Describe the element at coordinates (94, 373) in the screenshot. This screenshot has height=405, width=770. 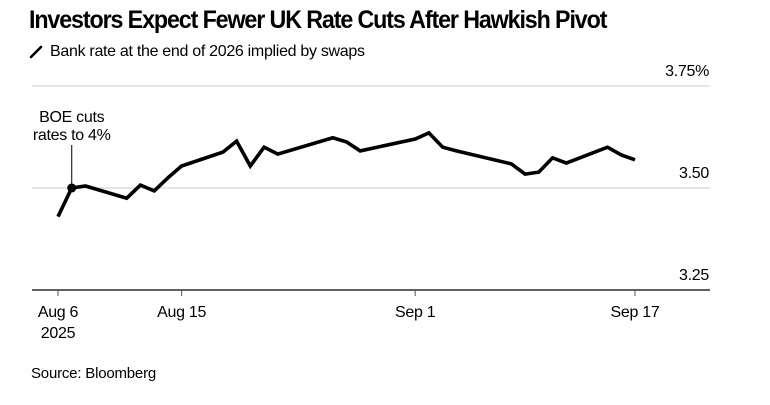
I see `source-note: Source: Bloomberg` at that location.